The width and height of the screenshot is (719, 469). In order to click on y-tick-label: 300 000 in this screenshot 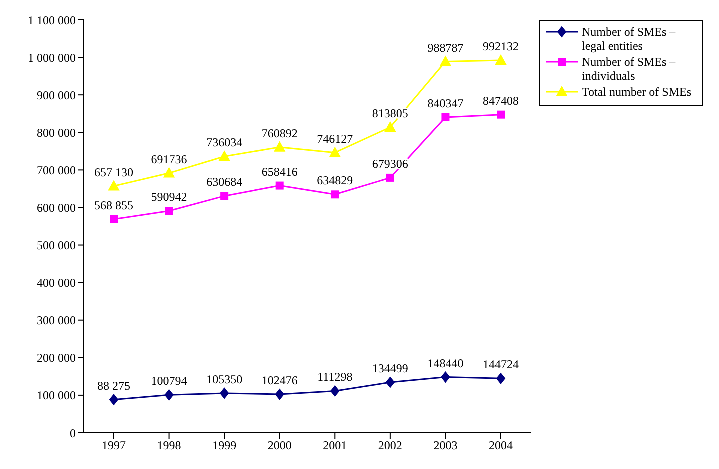, I will do `click(56, 321)`.